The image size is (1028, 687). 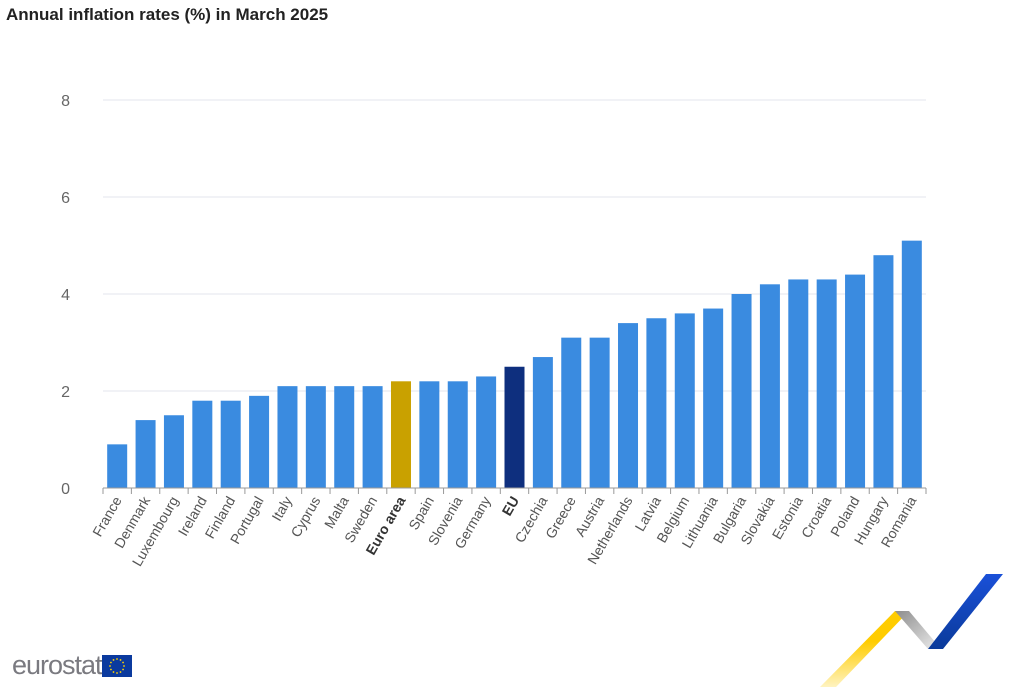 What do you see at coordinates (684, 400) in the screenshot?
I see `bar-belgium` at bounding box center [684, 400].